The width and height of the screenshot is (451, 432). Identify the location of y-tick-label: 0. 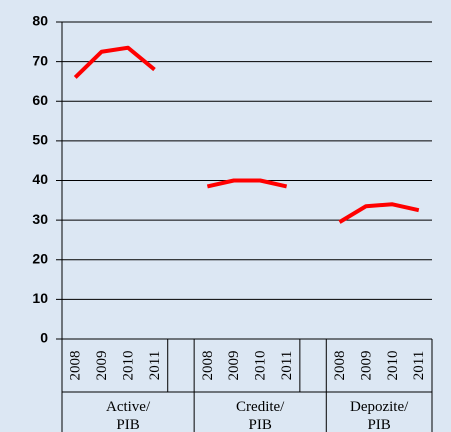
(44, 338).